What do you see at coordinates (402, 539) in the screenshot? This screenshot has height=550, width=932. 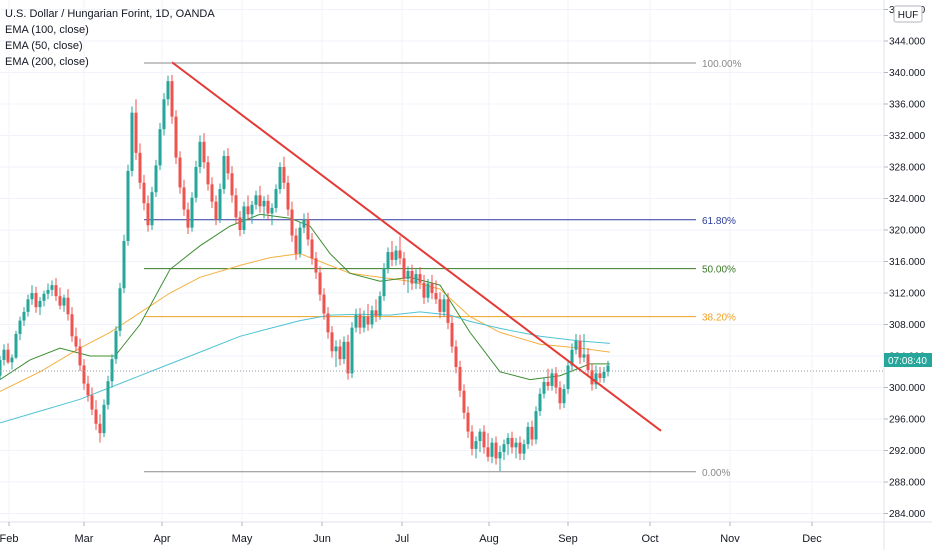 I see `time-tick-label: Jul` at bounding box center [402, 539].